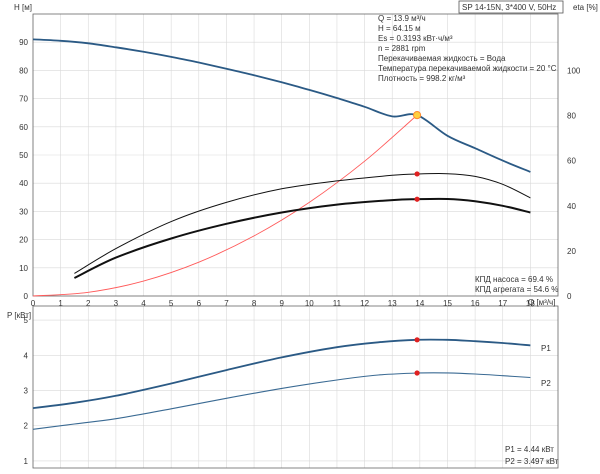 The width and height of the screenshot is (600, 474). Describe the element at coordinates (281, 401) in the screenshot. I see `p2-curve` at that location.